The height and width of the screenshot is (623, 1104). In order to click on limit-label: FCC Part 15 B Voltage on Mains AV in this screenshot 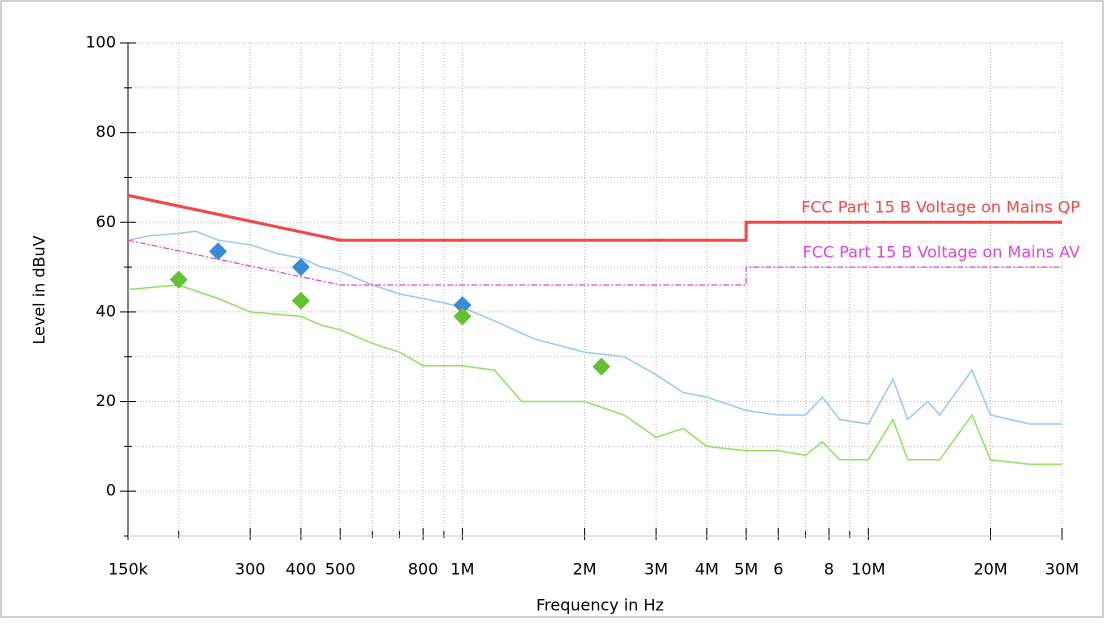, I will do `click(941, 252)`.